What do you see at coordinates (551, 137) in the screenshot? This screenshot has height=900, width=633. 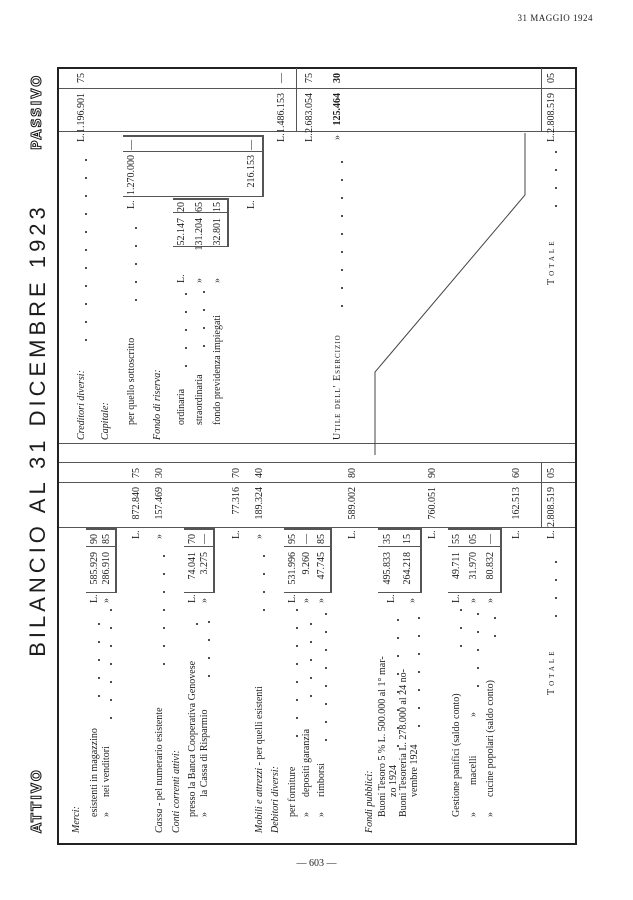 I see `currency-mark: L.` at bounding box center [551, 137].